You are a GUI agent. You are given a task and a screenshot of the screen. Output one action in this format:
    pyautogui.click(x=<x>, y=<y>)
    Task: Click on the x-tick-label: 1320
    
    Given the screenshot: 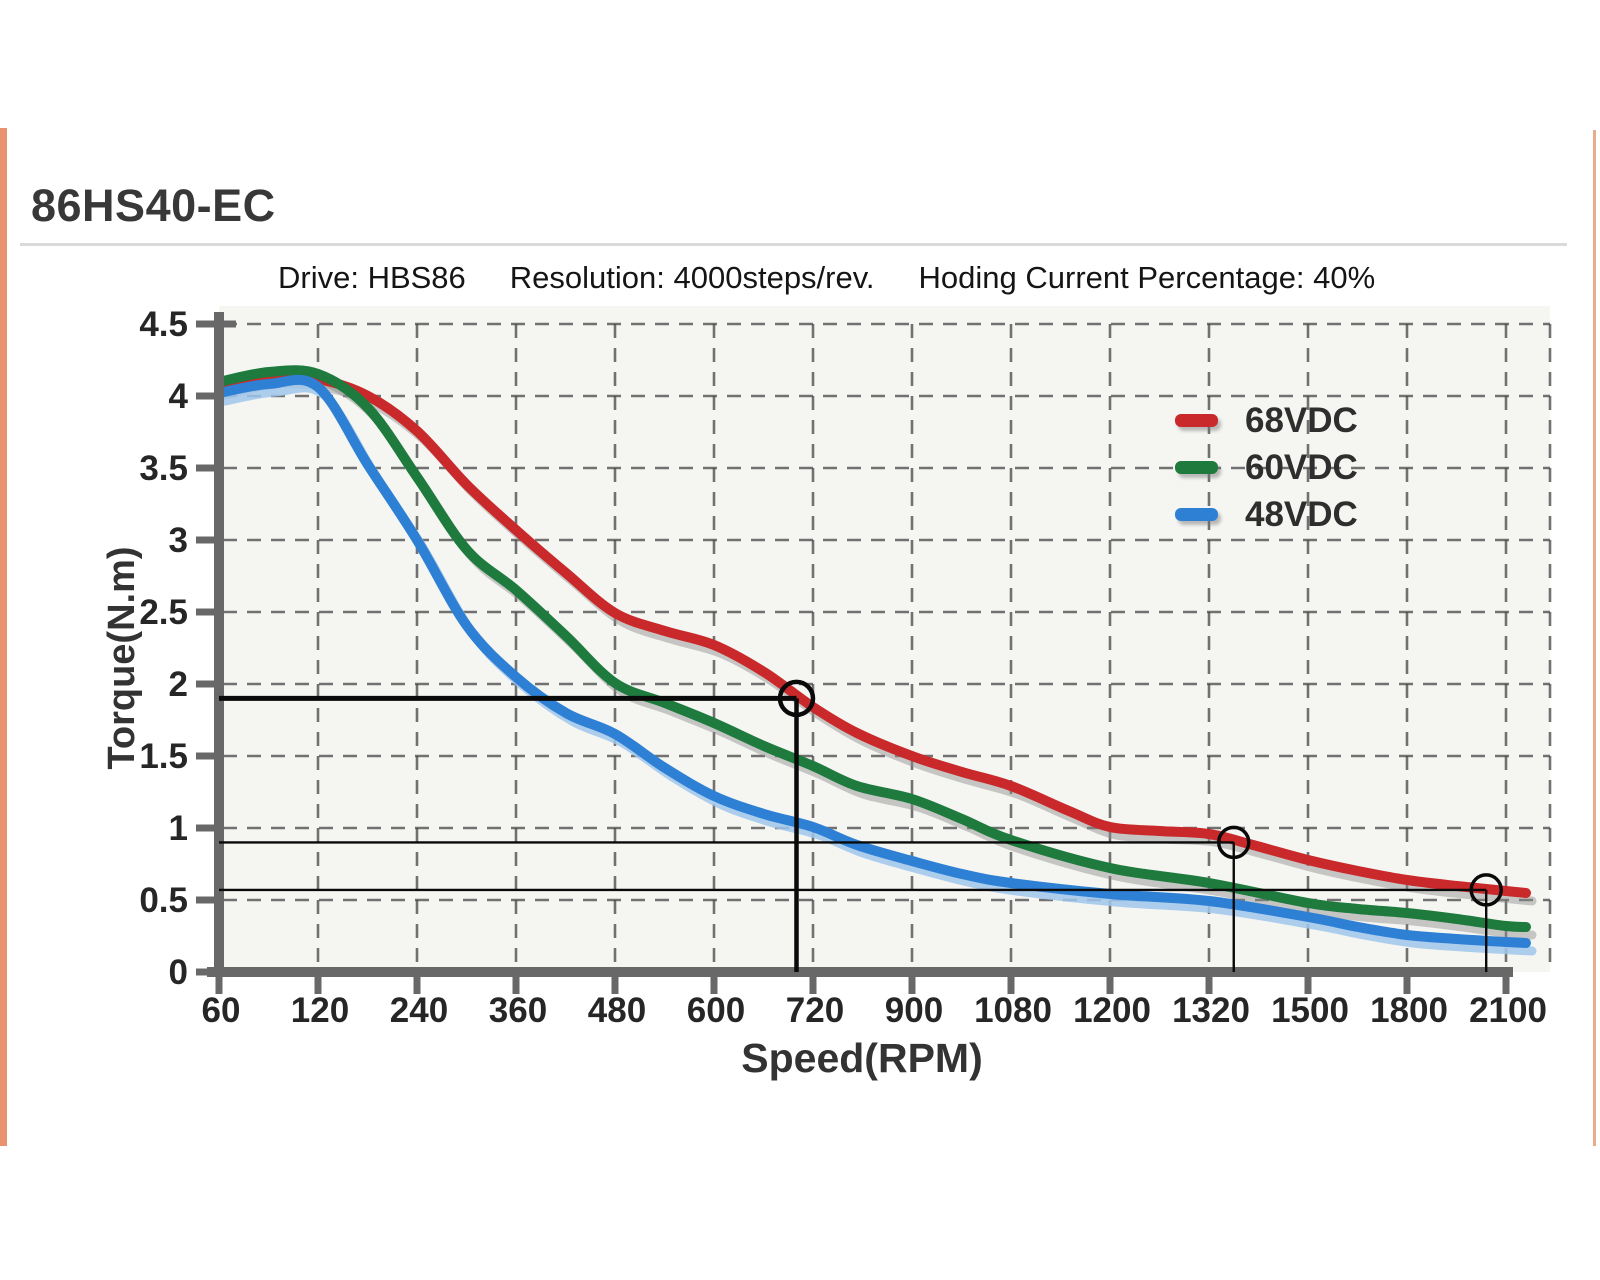 What is the action you would take?
    pyautogui.click(x=1211, y=1010)
    